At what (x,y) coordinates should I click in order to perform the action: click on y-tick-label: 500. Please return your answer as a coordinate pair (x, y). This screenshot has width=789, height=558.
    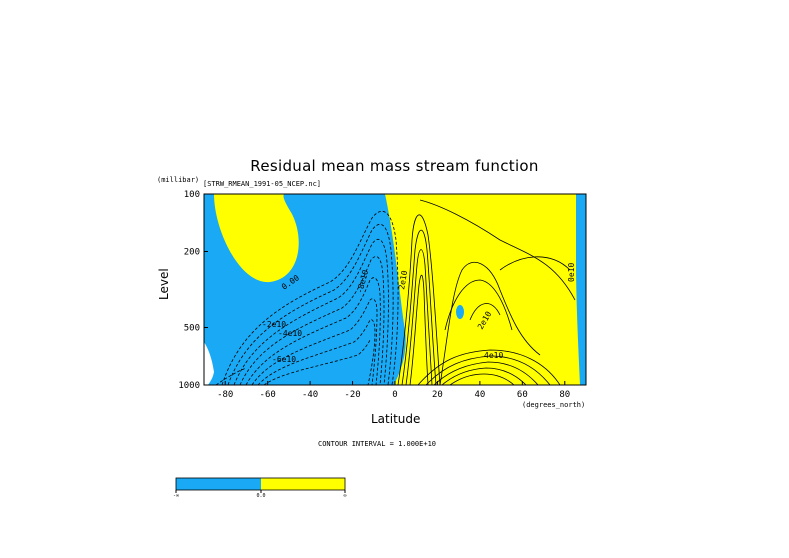
    Looking at the image, I should click on (192, 329).